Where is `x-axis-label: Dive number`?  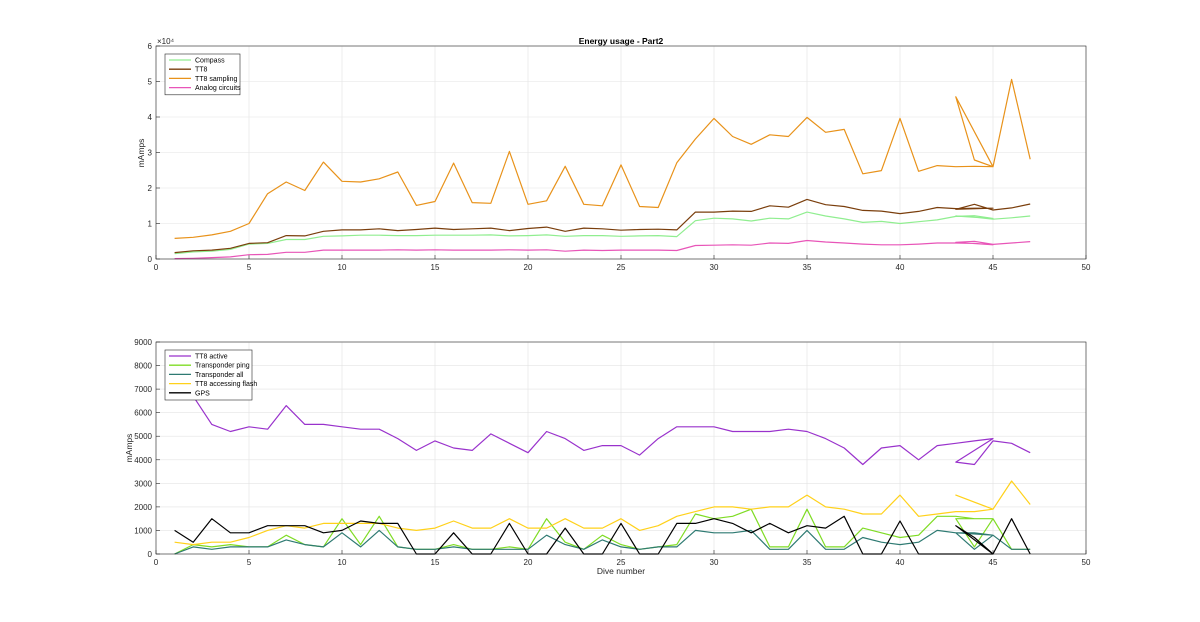 x-axis-label: Dive number is located at coordinates (621, 571).